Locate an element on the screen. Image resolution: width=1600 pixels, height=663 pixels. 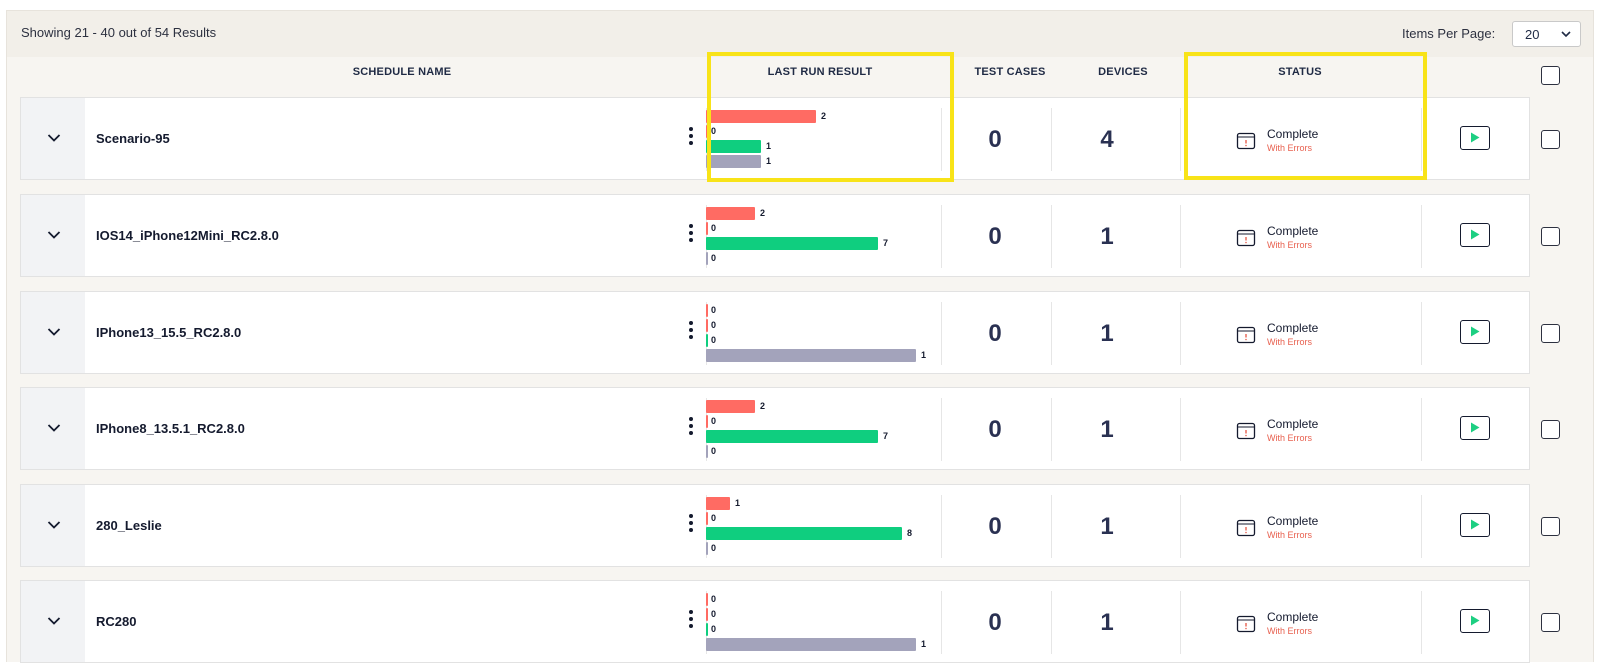
bar-value-passed: 0 is located at coordinates (714, 340).